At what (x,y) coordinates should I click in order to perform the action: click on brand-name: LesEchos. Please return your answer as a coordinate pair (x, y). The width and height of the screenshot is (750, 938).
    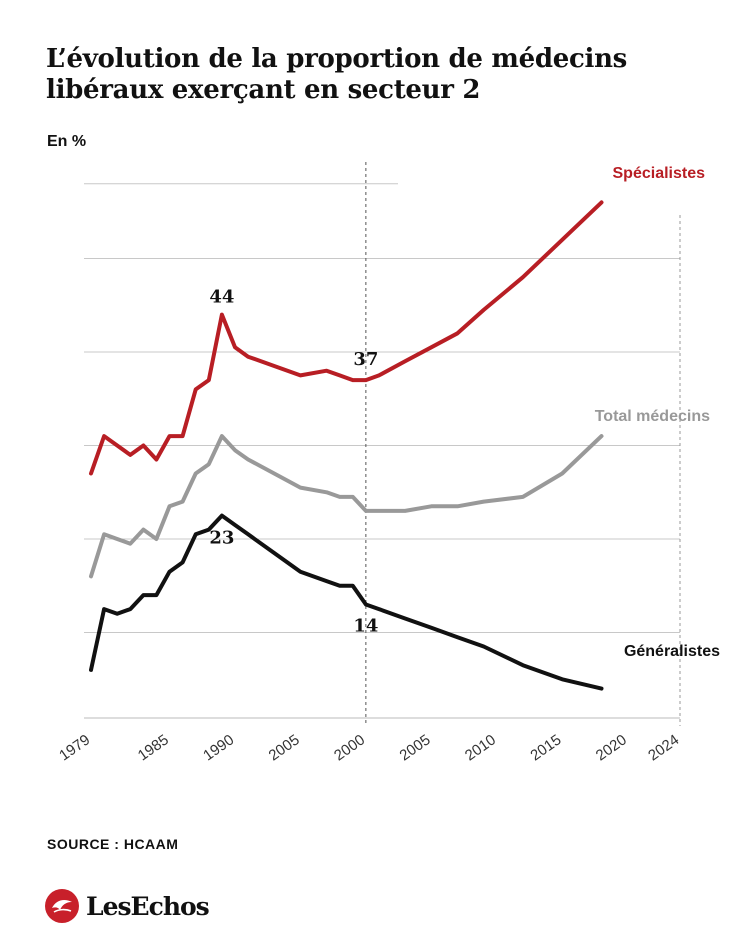
    Looking at the image, I should click on (148, 906).